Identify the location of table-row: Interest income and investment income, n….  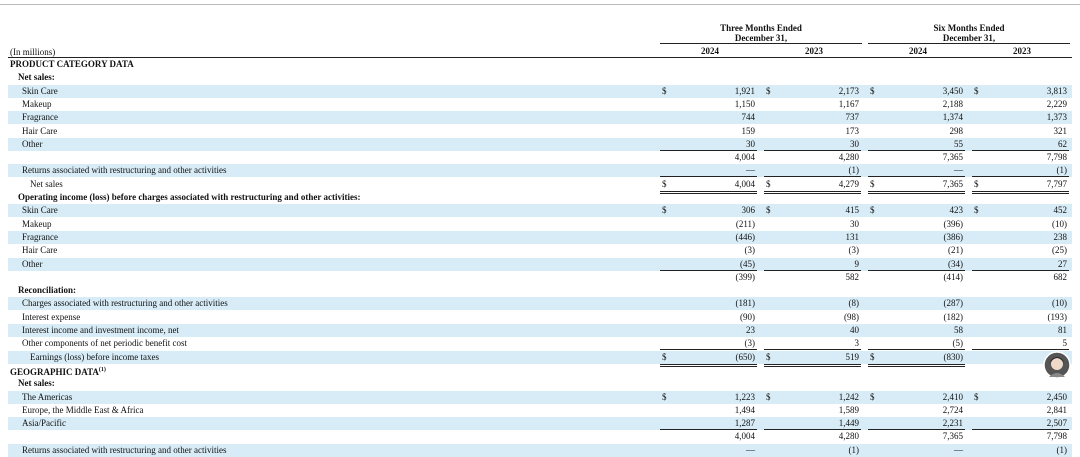
(540, 330).